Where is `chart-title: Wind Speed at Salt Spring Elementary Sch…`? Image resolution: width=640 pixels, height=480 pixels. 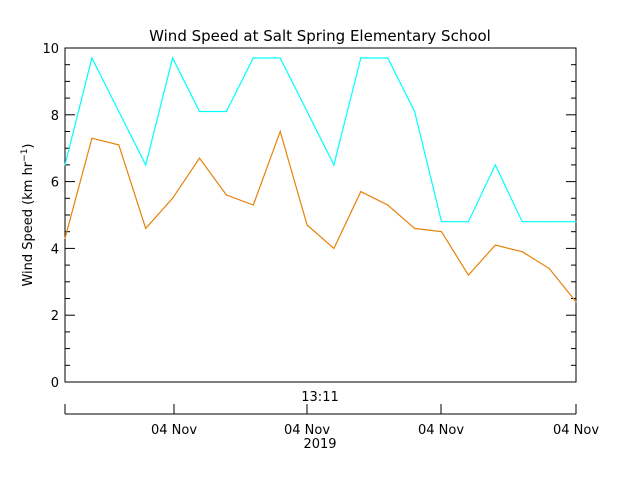 chart-title: Wind Speed at Salt Spring Elementary Sch… is located at coordinates (320, 36).